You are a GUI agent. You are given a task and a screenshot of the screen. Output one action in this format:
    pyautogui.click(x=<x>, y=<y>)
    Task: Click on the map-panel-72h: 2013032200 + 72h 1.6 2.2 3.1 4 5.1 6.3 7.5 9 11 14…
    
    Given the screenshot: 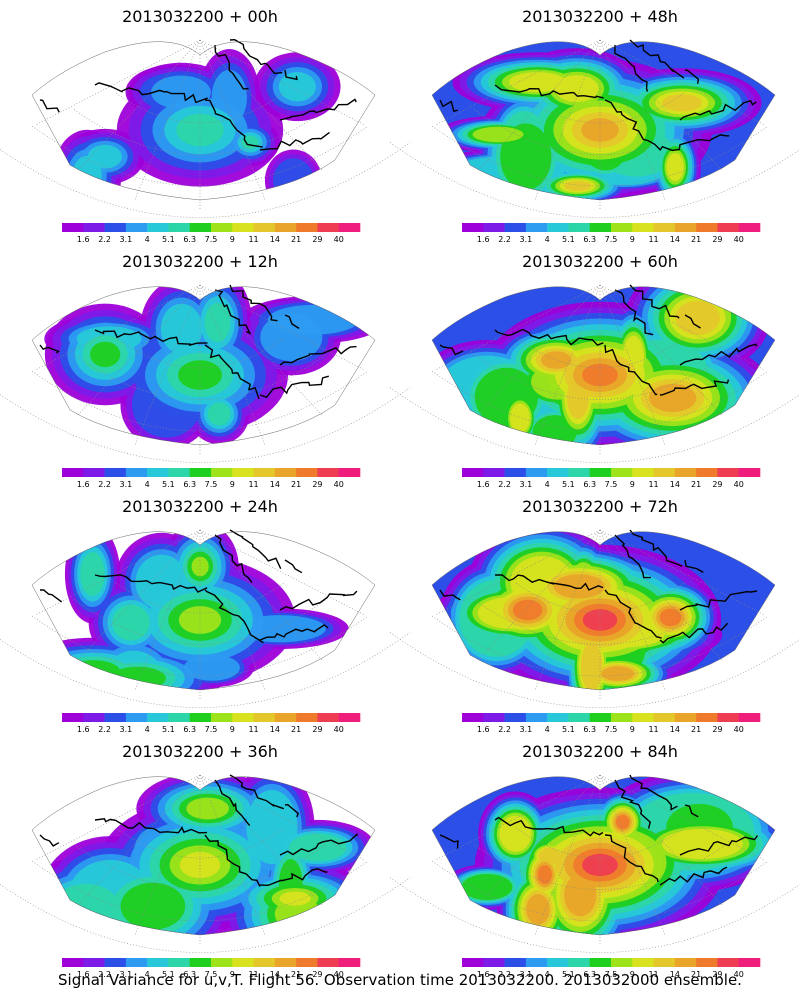 What is the action you would take?
    pyautogui.click(x=594, y=615)
    